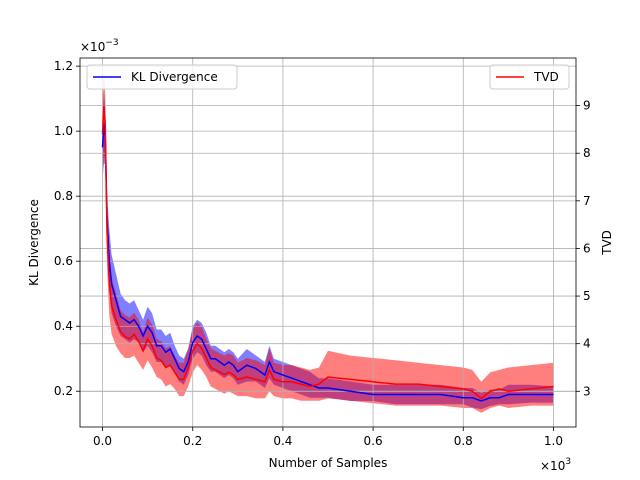  Describe the element at coordinates (463, 441) in the screenshot. I see `x-tick-label: 0.8` at that location.